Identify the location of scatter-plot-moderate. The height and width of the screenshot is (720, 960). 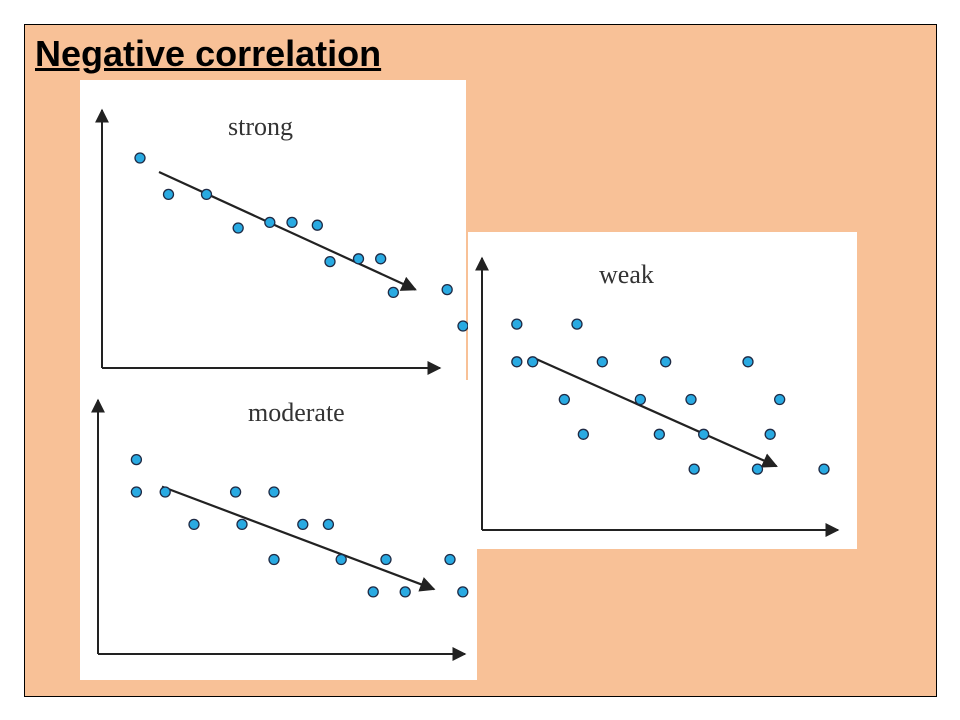
(280, 529).